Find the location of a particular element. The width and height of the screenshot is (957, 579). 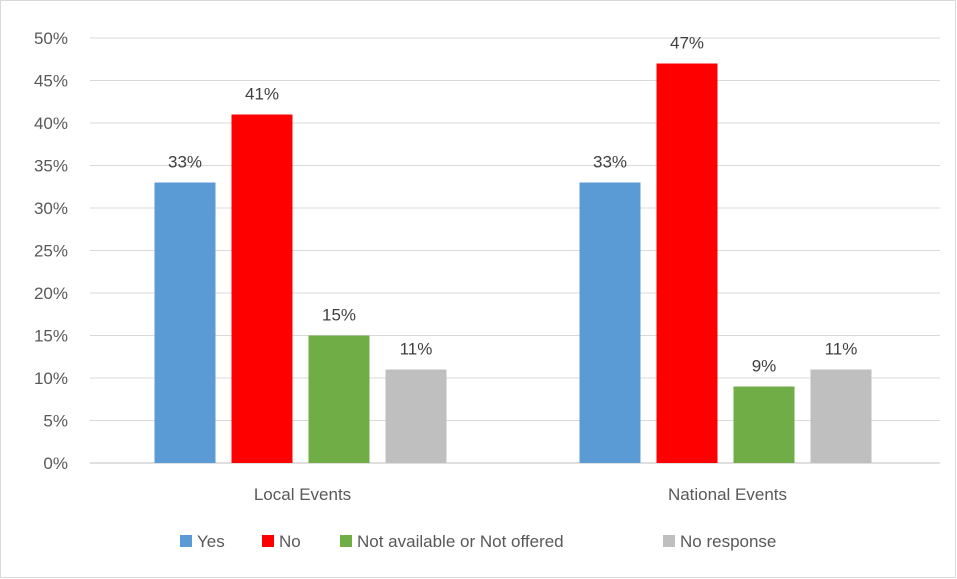

y-tick-label: 50% is located at coordinates (51, 38).